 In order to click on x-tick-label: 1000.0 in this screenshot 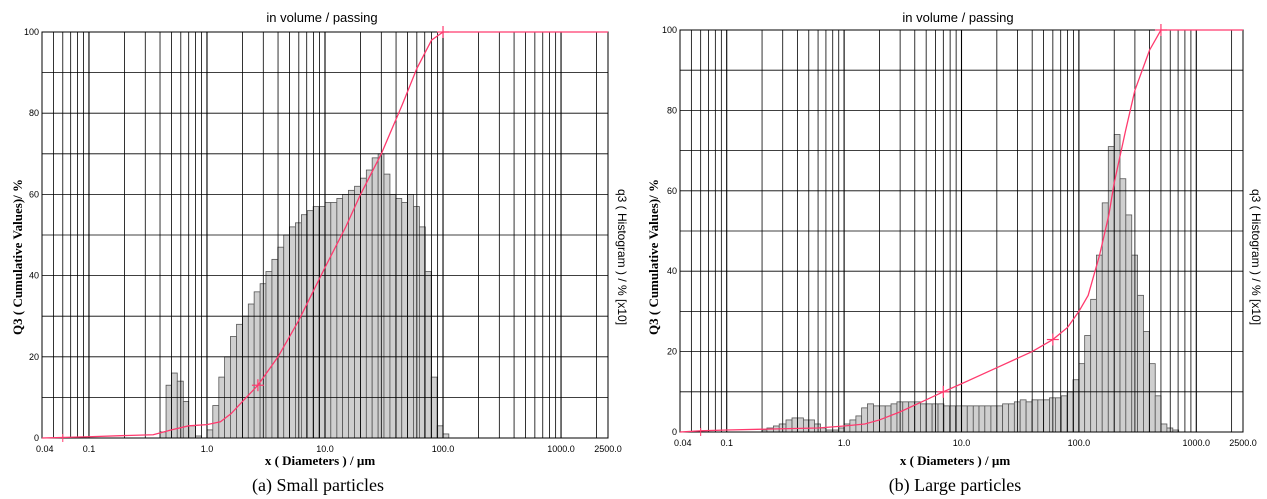, I will do `click(1197, 443)`.